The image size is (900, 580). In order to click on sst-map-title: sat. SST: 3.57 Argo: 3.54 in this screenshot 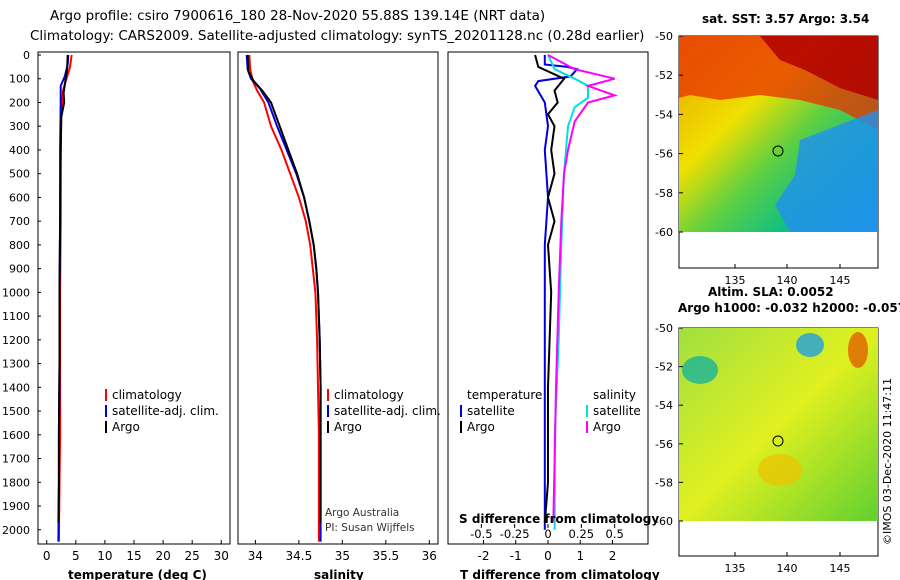, I will do `click(785, 19)`.